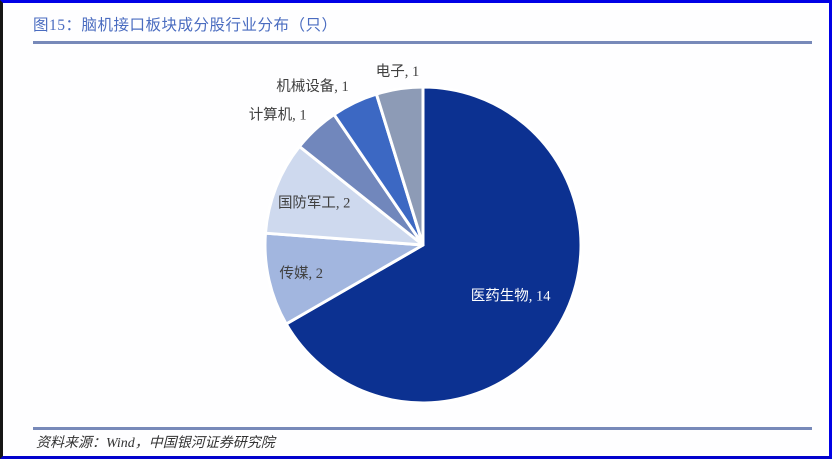  What do you see at coordinates (278, 115) in the screenshot?
I see `pie-slice-label-3: 计算机, 1` at bounding box center [278, 115].